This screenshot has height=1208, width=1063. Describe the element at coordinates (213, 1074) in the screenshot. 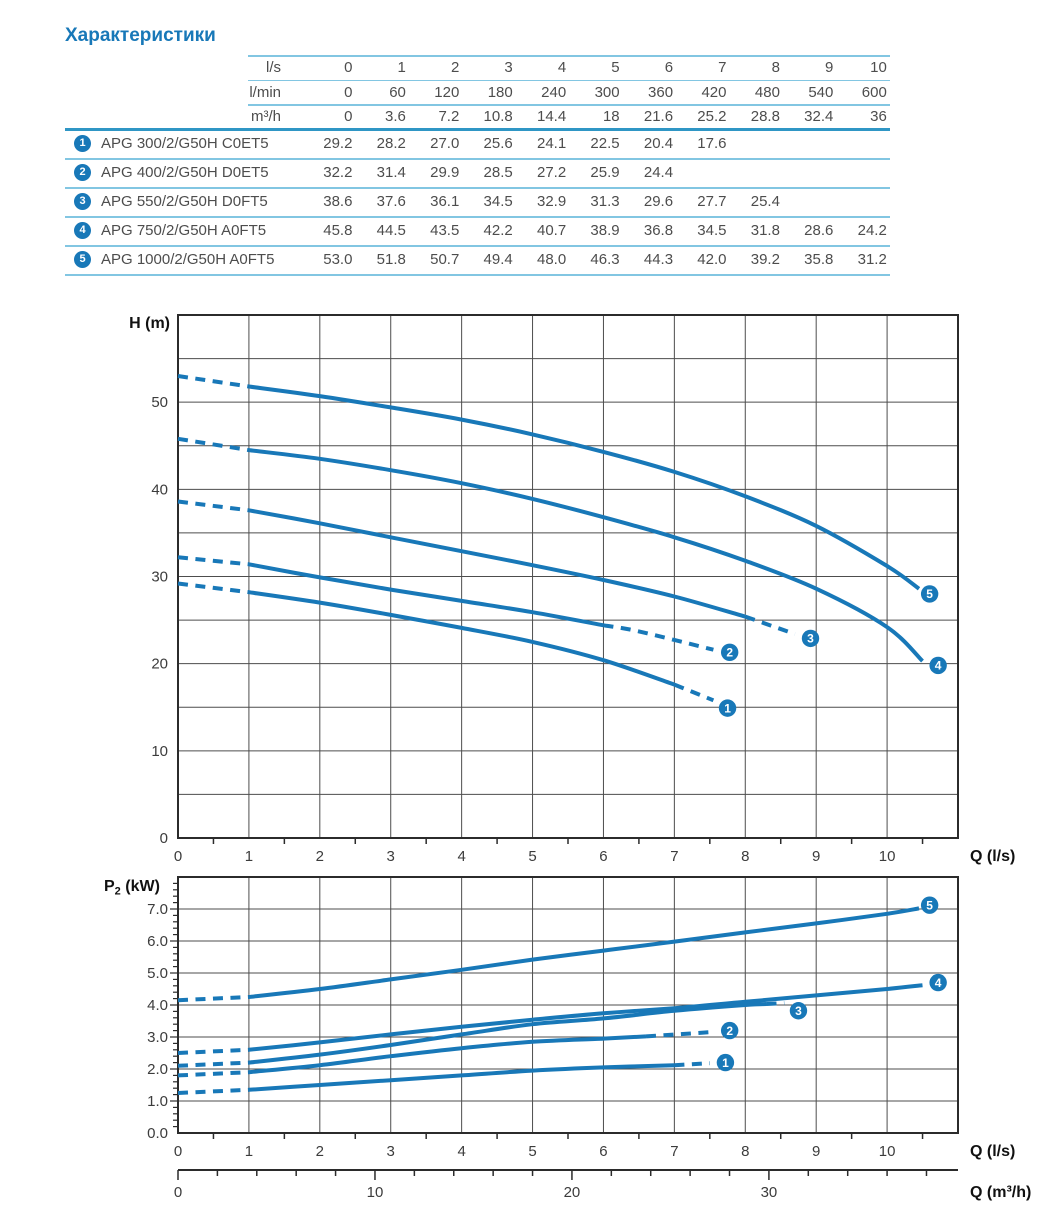

I see `p2-chart-curve-2-head` at that location.